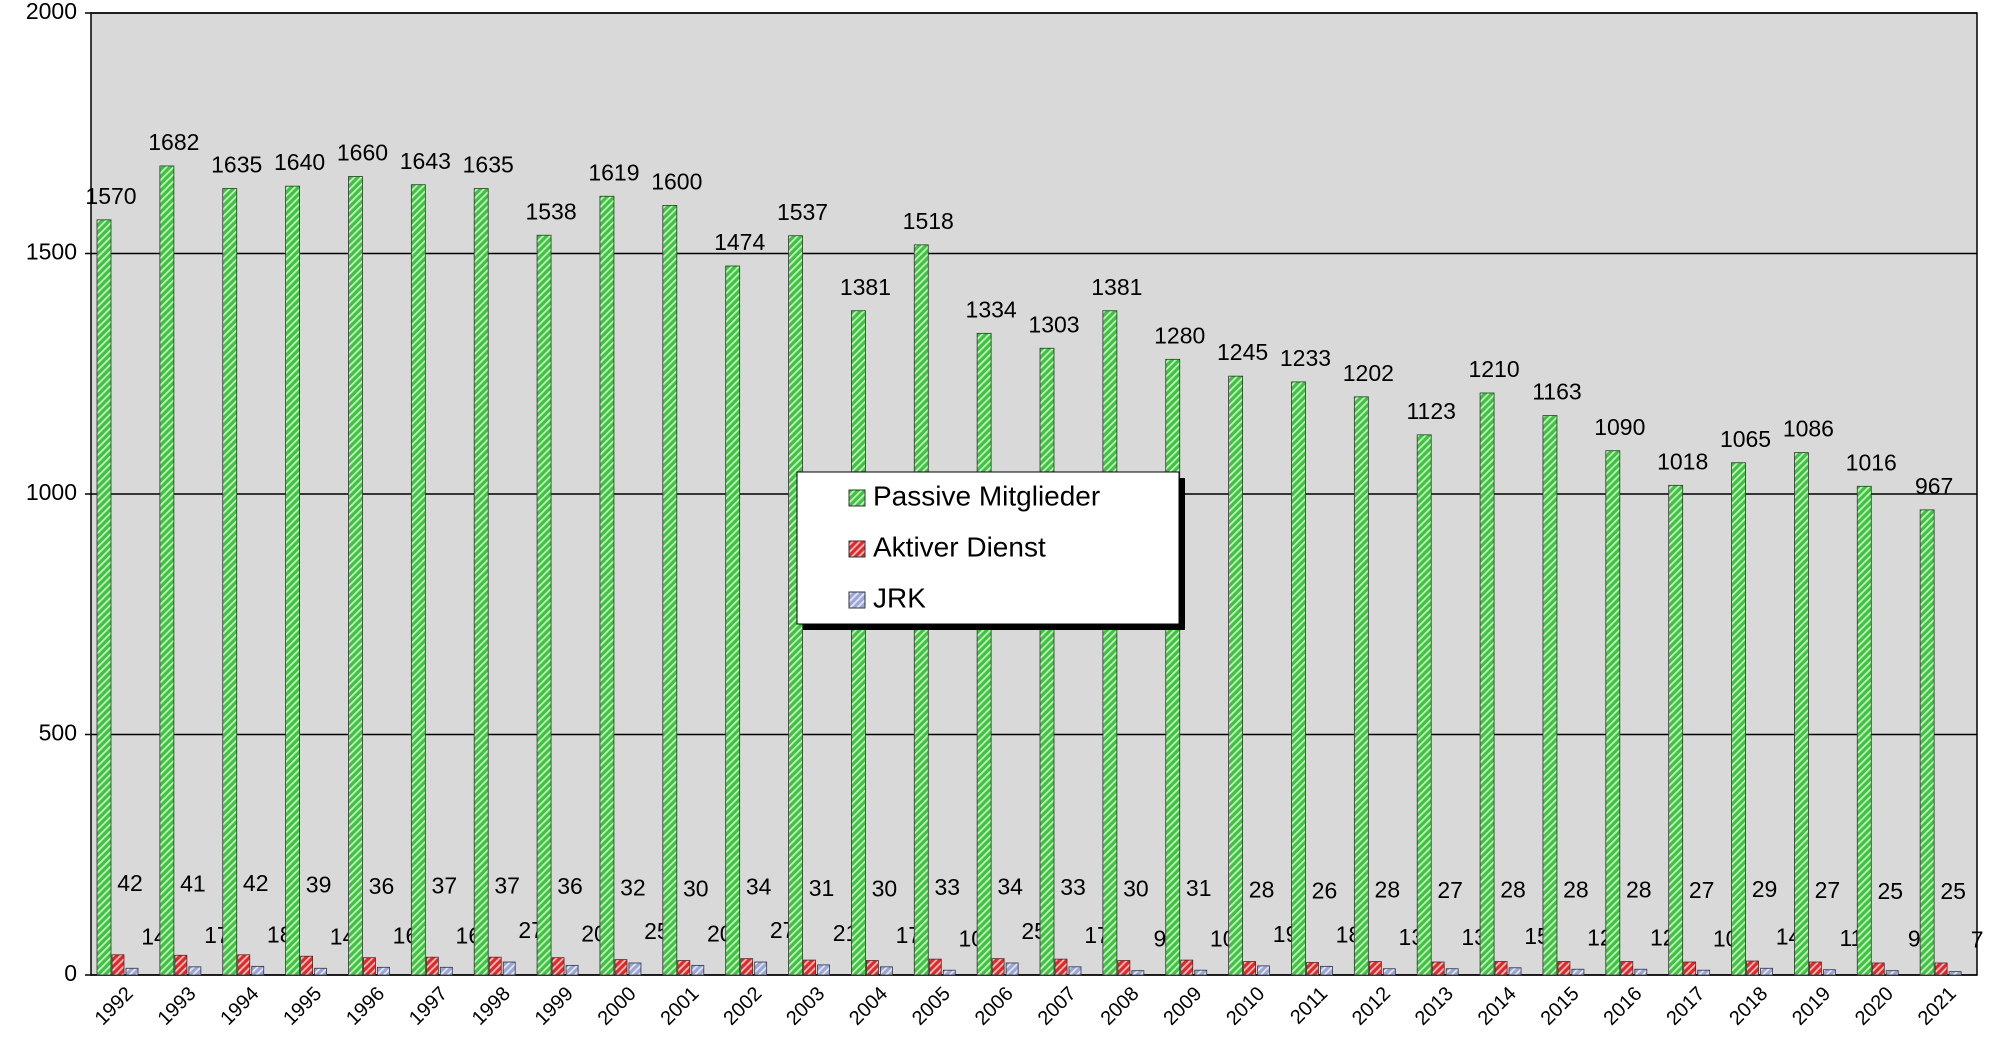 The width and height of the screenshot is (1990, 1044). What do you see at coordinates (51, 252) in the screenshot?
I see `y-tick-label: 1500` at bounding box center [51, 252].